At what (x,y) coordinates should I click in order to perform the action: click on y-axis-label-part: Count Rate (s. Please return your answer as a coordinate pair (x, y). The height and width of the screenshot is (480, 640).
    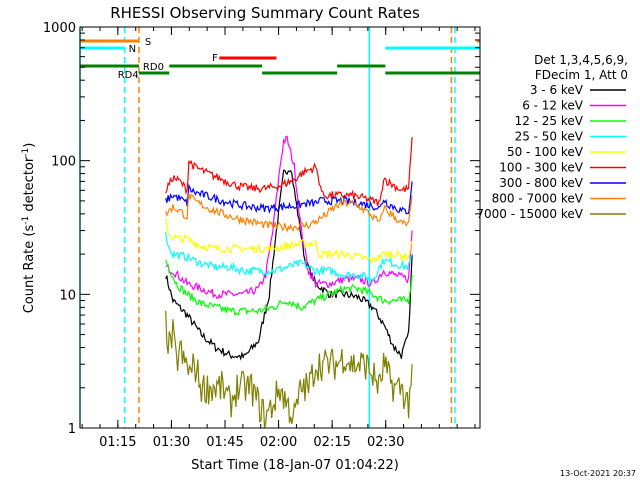
    Looking at the image, I should click on (29, 269).